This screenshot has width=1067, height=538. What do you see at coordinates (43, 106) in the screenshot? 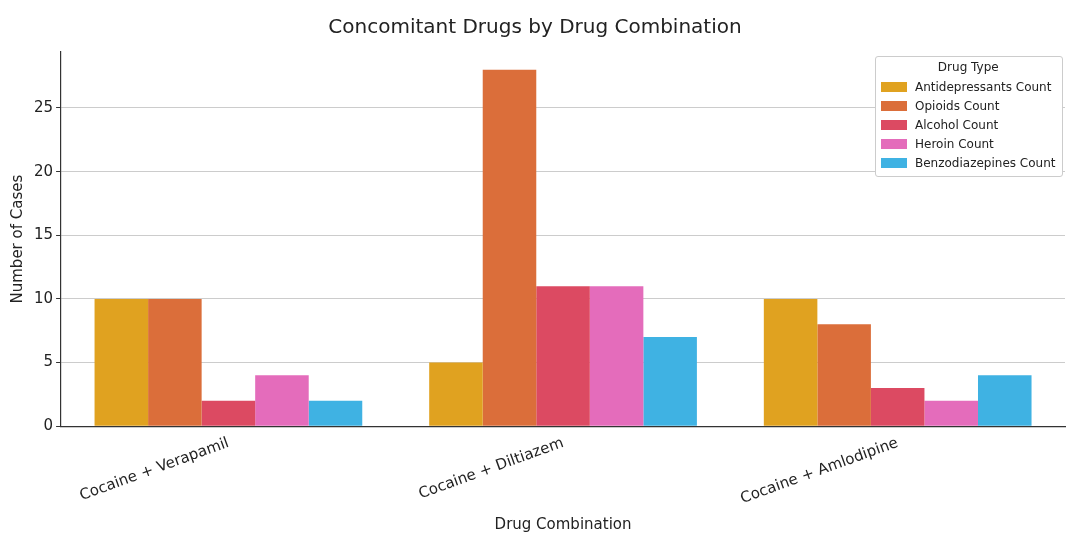
I see `y-tick-label: 25` at bounding box center [43, 106].